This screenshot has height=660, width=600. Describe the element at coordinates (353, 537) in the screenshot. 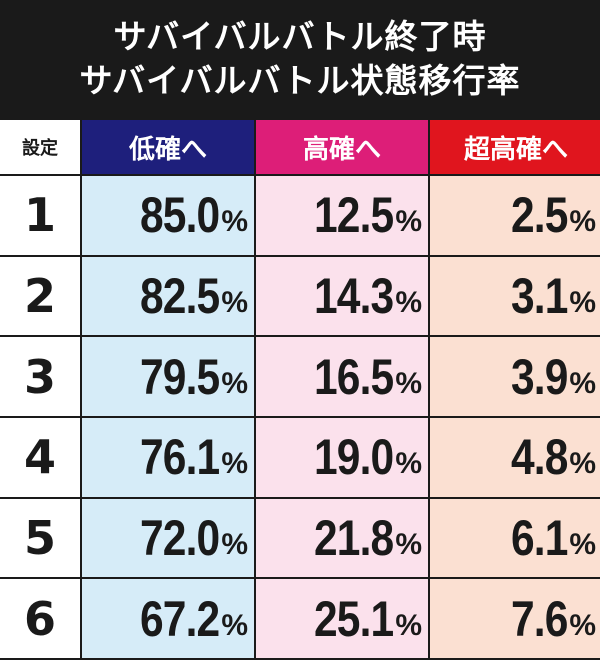

I see `rate-value: 21.8` at that location.